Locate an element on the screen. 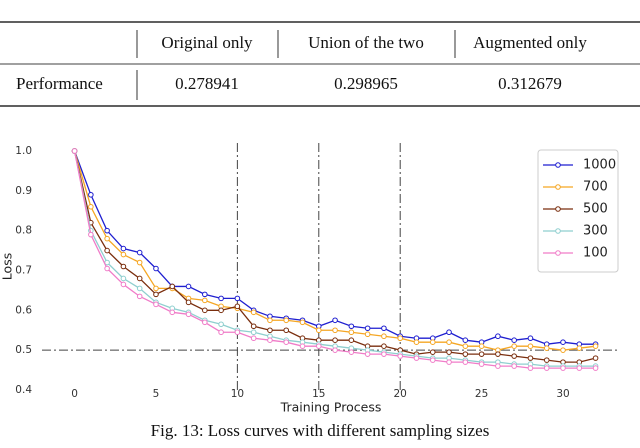 This screenshot has width=640, height=448. y-tick-label: 0.6 is located at coordinates (23, 310).